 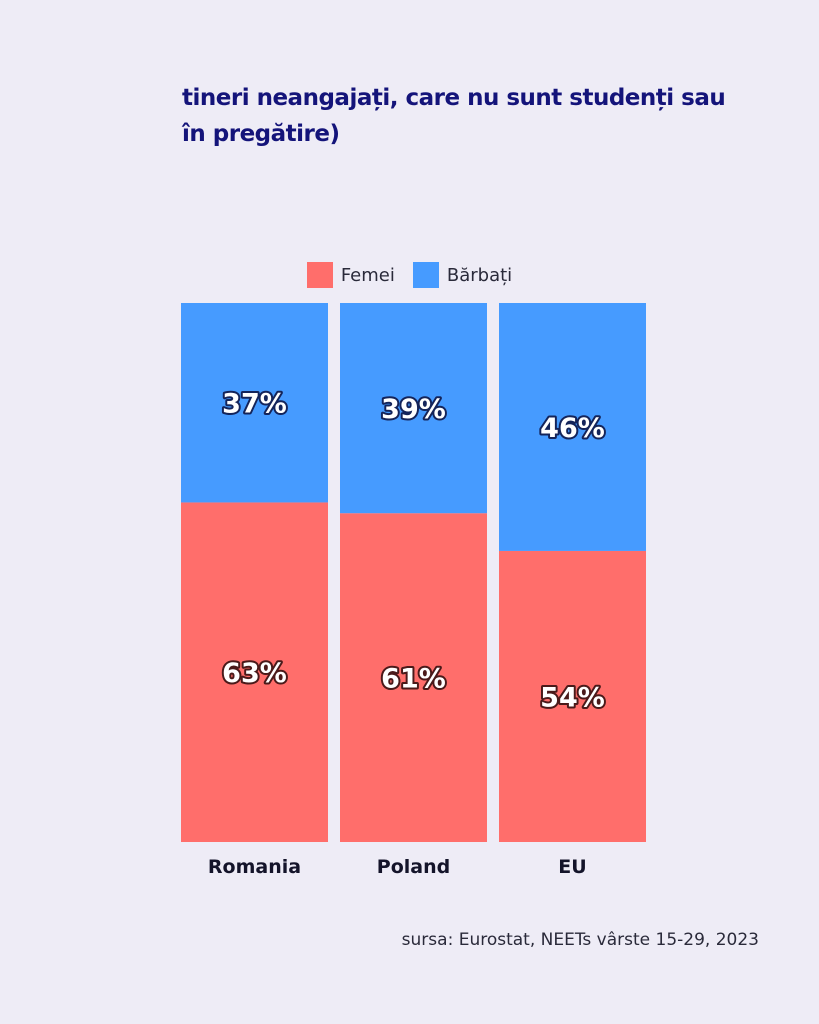 I want to click on data-label-eu-barbati: 46%, so click(x=572, y=428).